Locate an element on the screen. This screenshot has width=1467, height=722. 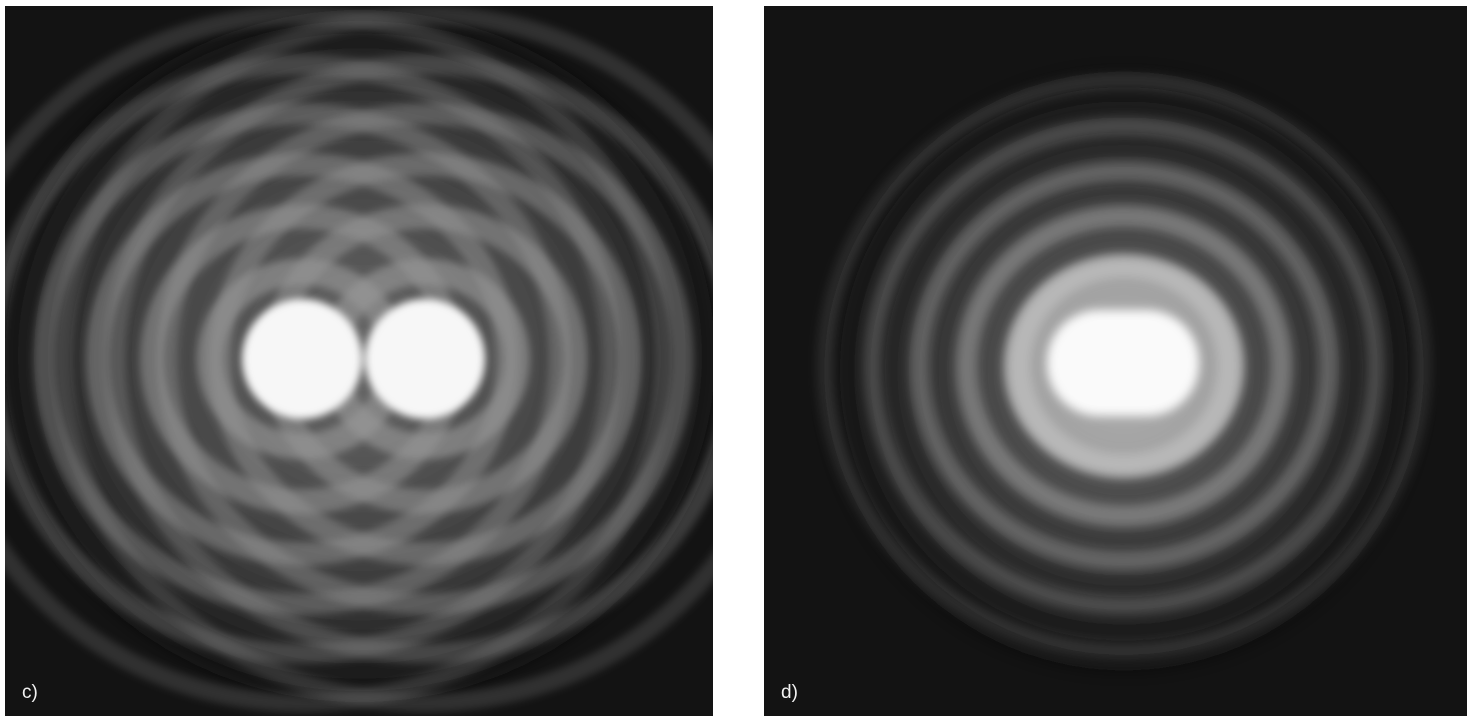
panel-label-d: d) is located at coordinates (789, 692).